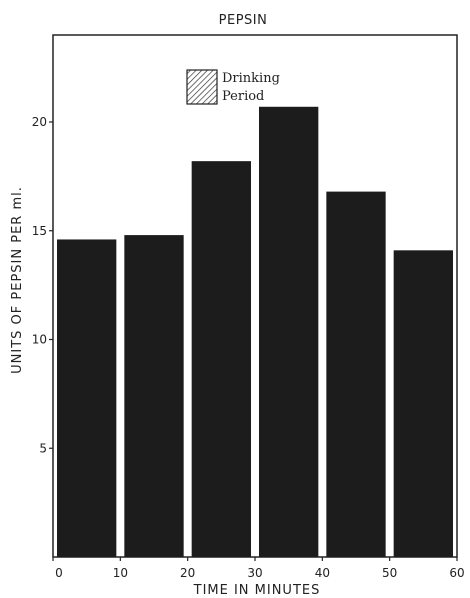 This screenshot has height=598, width=470. I want to click on legend-label-line2: Period, so click(243, 96).